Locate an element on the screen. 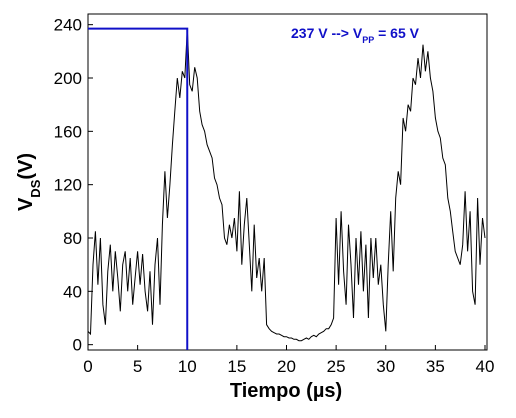 This screenshot has height=418, width=516. x-tick-label: 5 is located at coordinates (137, 366).